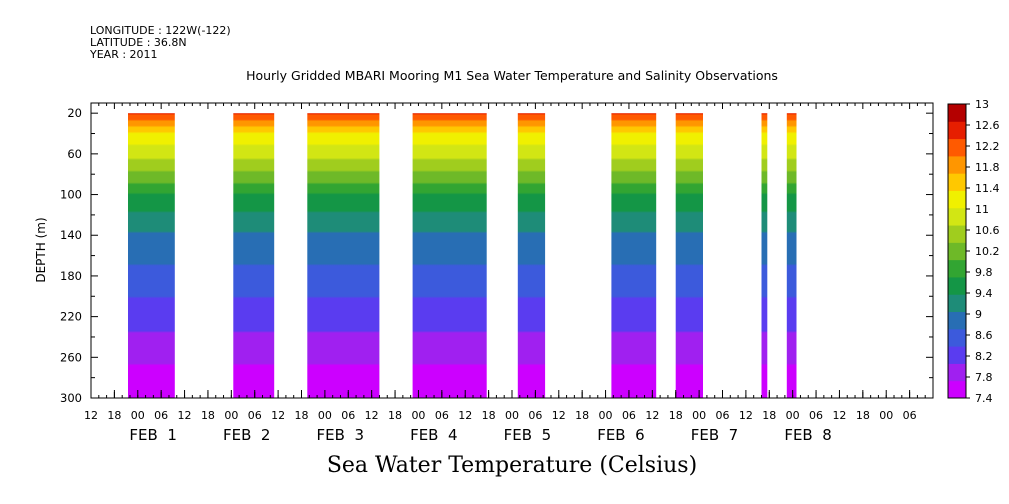 This screenshot has width=1009, height=504. Describe the element at coordinates (620, 435) in the screenshot. I see `x-day-label: FEB 6` at that location.